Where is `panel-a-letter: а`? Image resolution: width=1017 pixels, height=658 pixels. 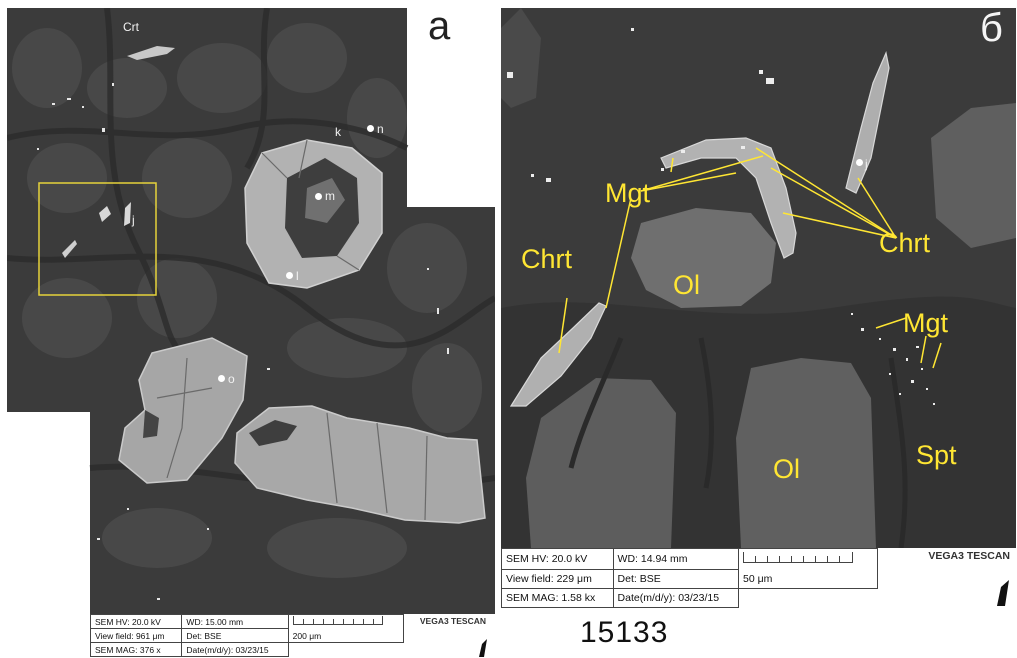 panel-a-letter: а is located at coordinates (439, 26).